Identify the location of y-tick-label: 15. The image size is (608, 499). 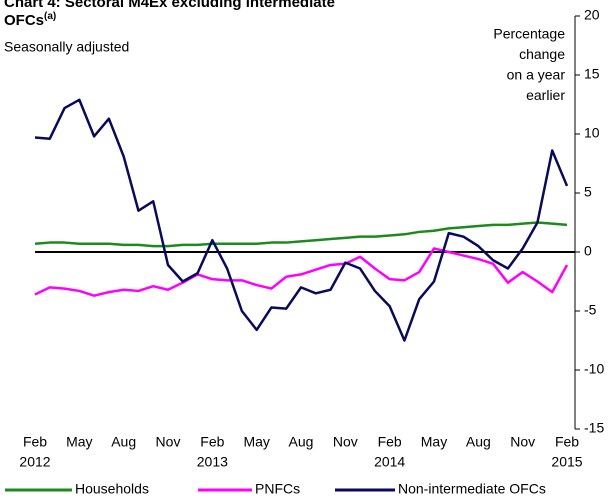
(592, 74).